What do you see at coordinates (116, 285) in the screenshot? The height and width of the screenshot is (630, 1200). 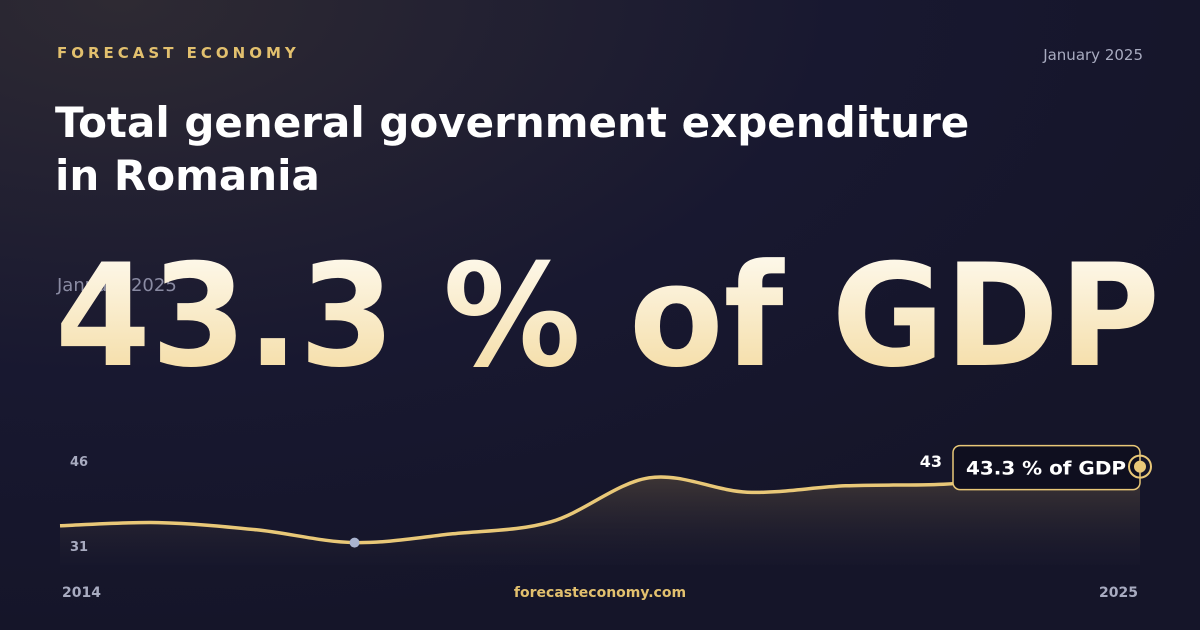 I see `subdate: January 2025` at bounding box center [116, 285].